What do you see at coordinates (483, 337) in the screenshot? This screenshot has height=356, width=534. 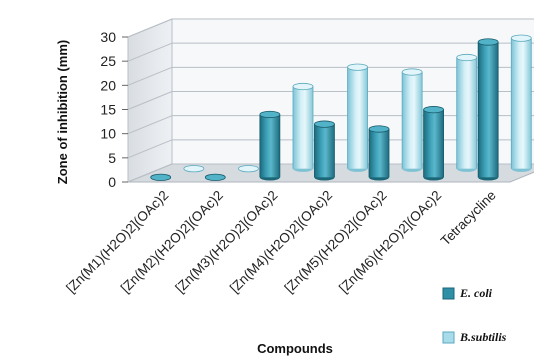 I see `legend-label: B.subtilis` at bounding box center [483, 337].